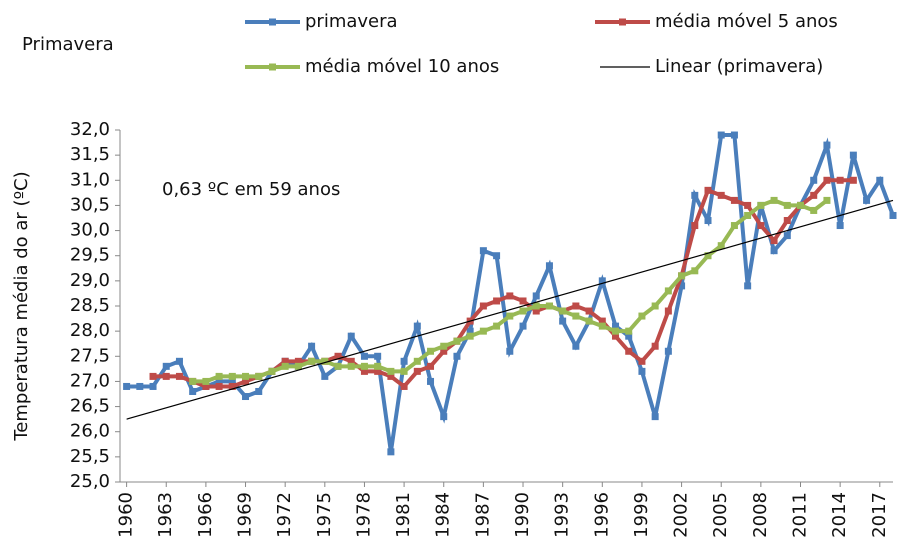 The image size is (897, 547). What do you see at coordinates (90, 456) in the screenshot?
I see `y-tick-label: 25,5` at bounding box center [90, 456].